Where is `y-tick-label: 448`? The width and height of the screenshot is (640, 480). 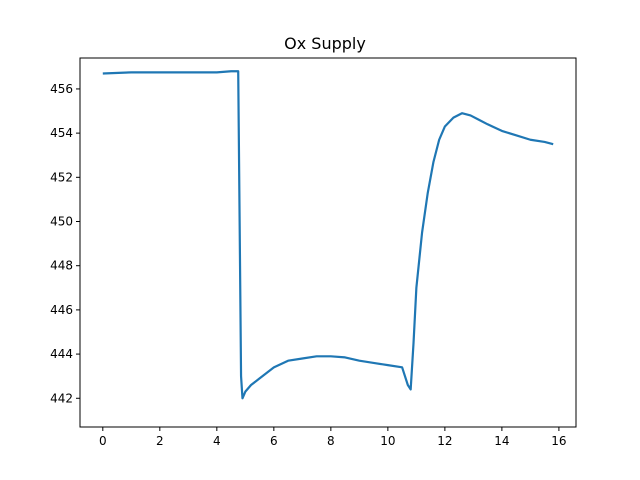
y-tick-label: 448 is located at coordinates (61, 266).